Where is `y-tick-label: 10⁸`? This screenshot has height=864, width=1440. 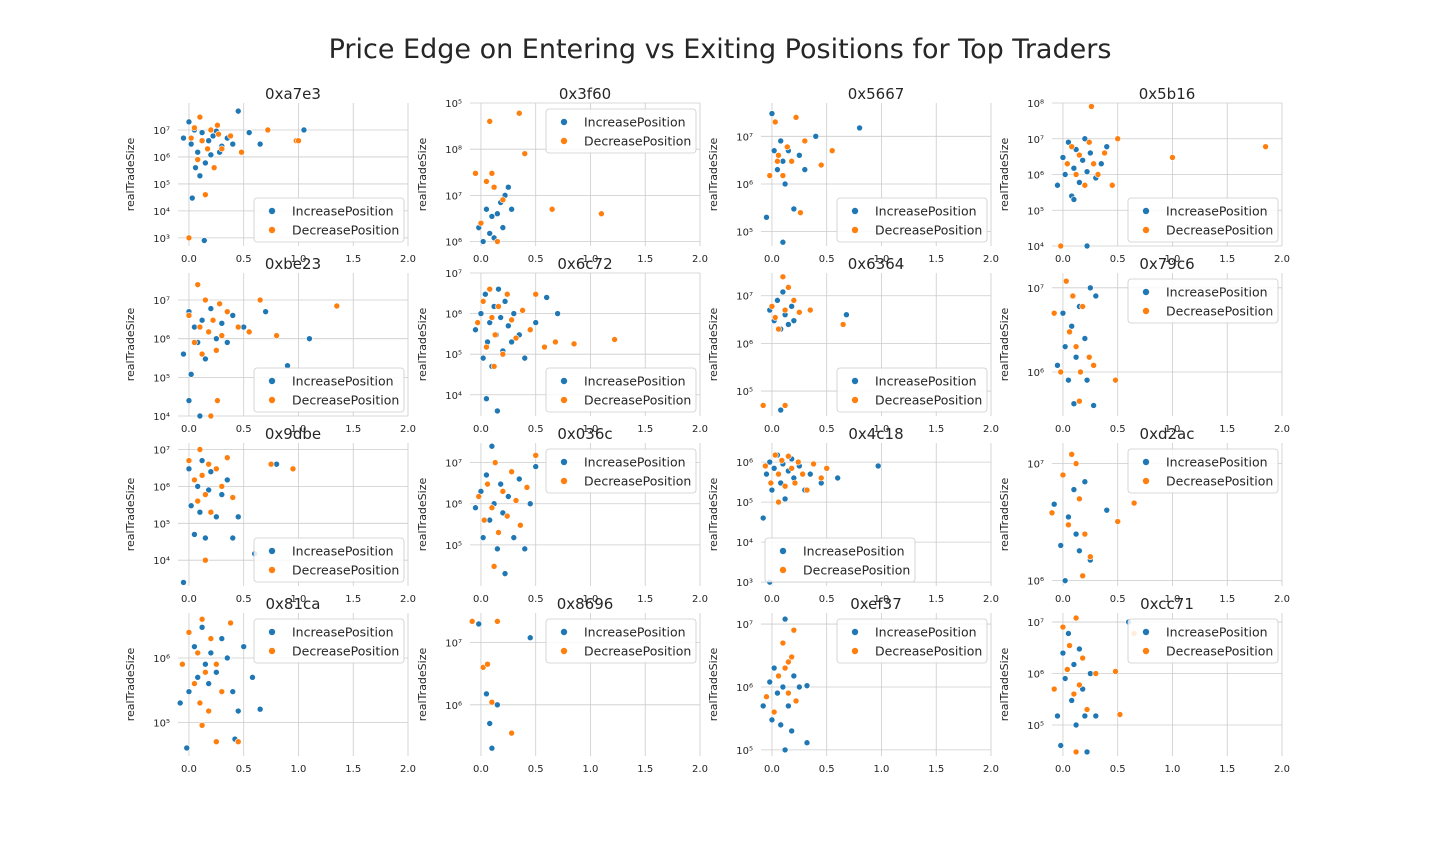
y-tick-label: 10⁸ is located at coordinates (453, 150).